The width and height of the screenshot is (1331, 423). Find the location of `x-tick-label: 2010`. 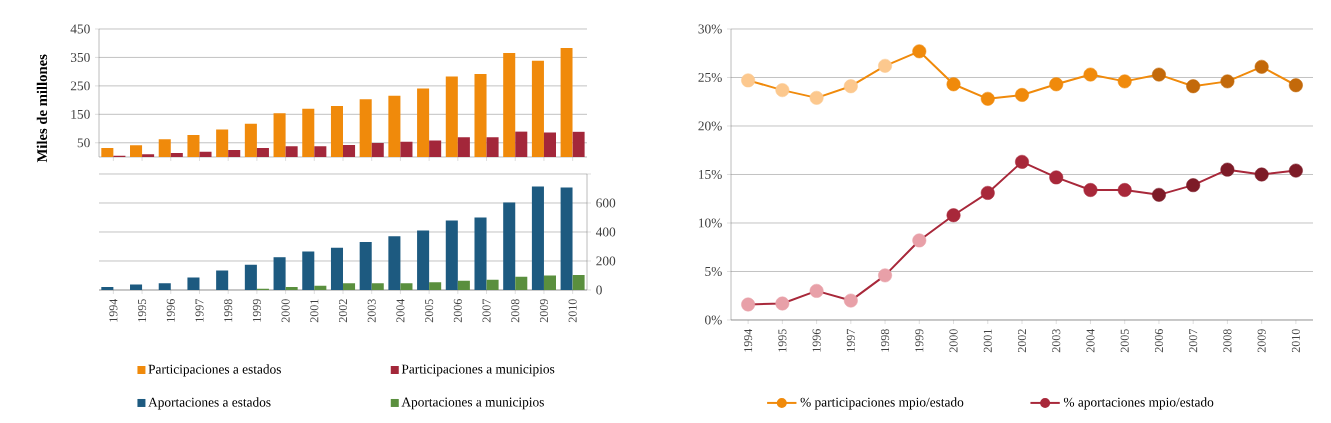

x-tick-label: 2010 is located at coordinates (1295, 341).